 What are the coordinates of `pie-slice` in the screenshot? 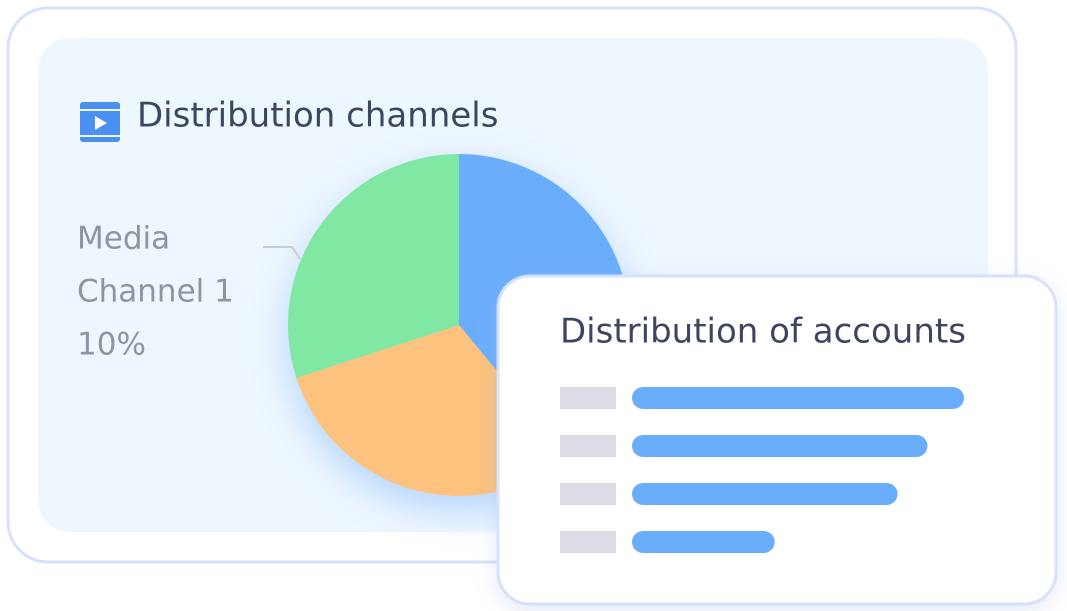 It's located at (373, 266).